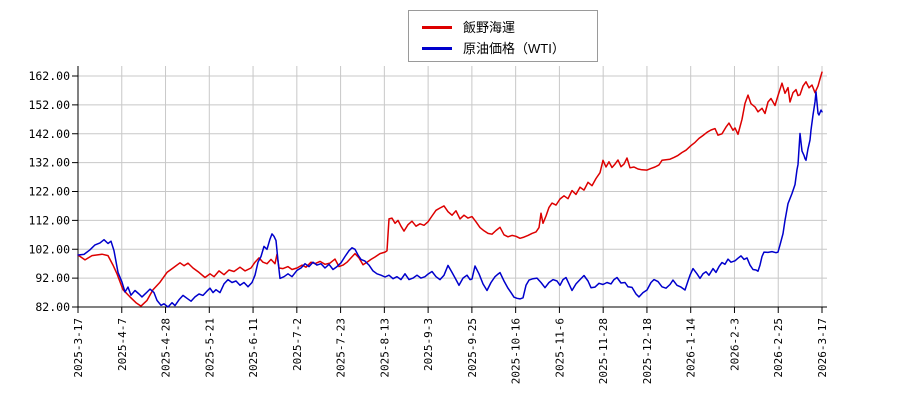 This screenshot has width=900, height=400. Describe the element at coordinates (52, 307) in the screenshot. I see `y-tick-label: 82.00` at that location.